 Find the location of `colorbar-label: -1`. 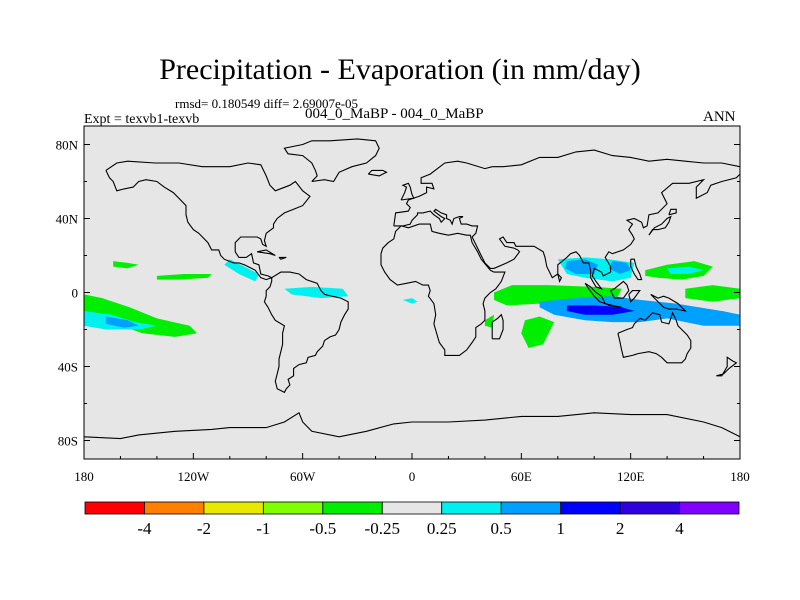

colorbar-label: -1 is located at coordinates (263, 528).